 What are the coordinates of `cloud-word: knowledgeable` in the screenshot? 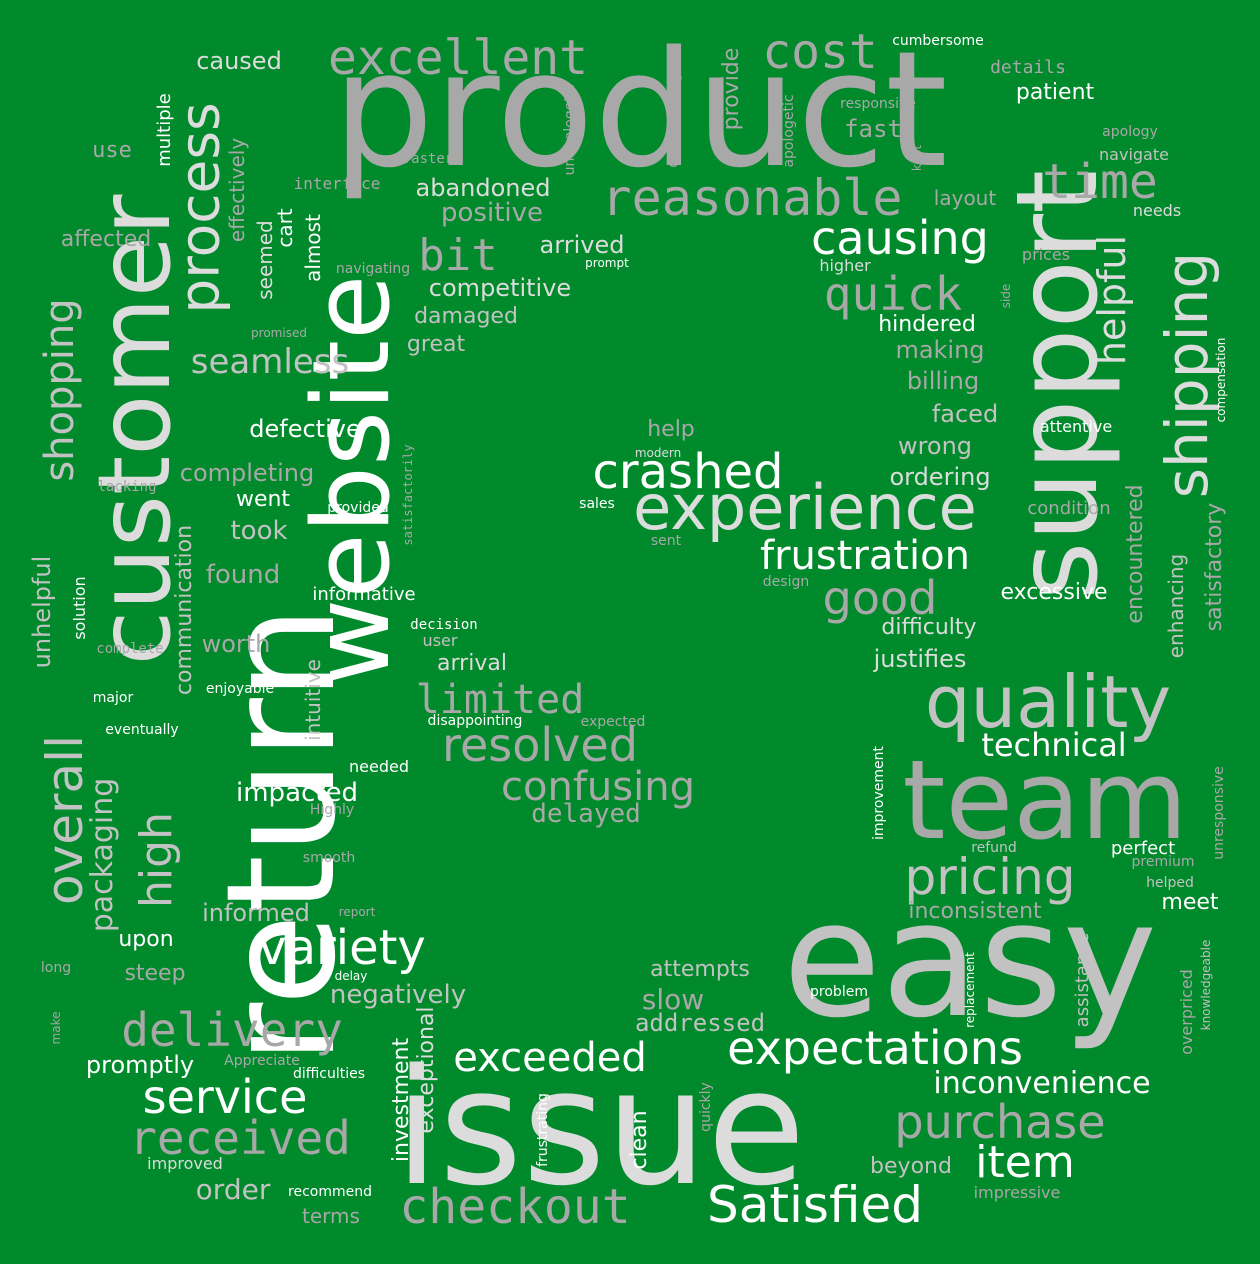 It's located at (1206, 985).